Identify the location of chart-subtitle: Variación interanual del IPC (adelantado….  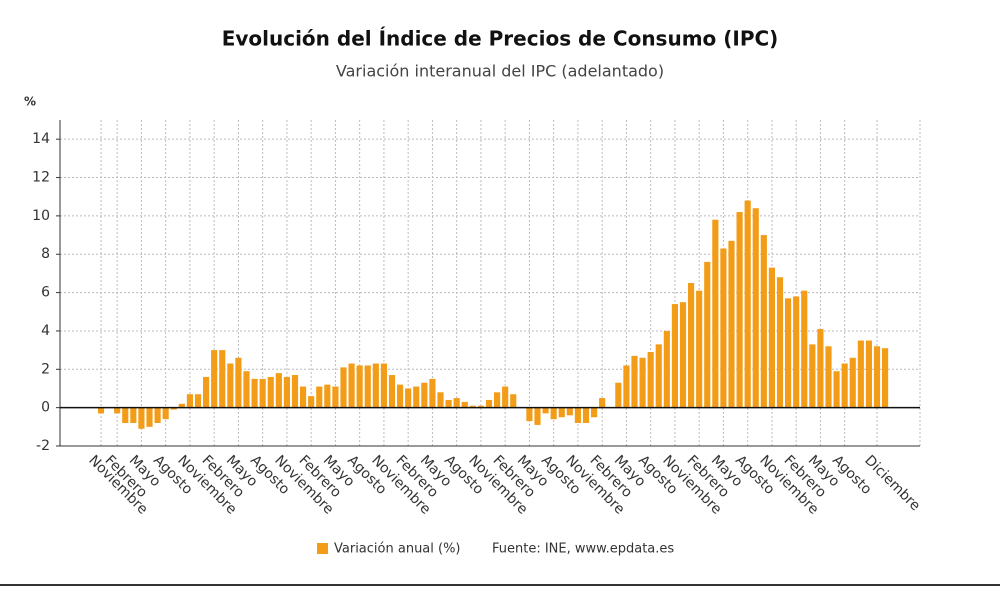
(500, 71).